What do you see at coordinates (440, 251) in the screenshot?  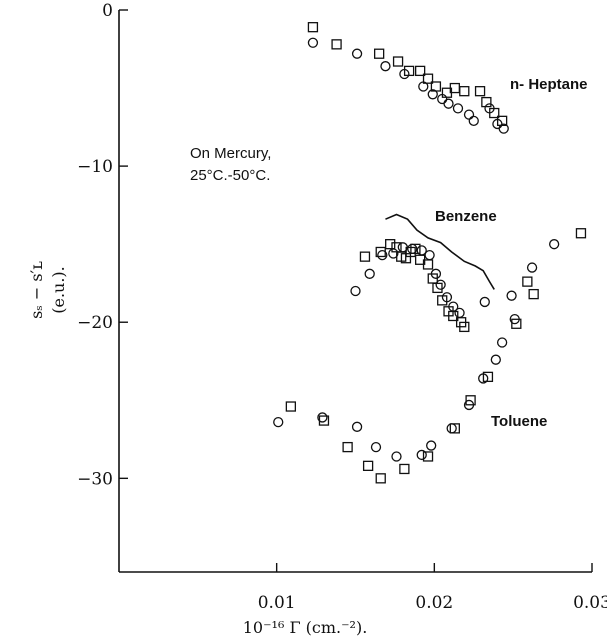 I see `benzene-curve` at bounding box center [440, 251].